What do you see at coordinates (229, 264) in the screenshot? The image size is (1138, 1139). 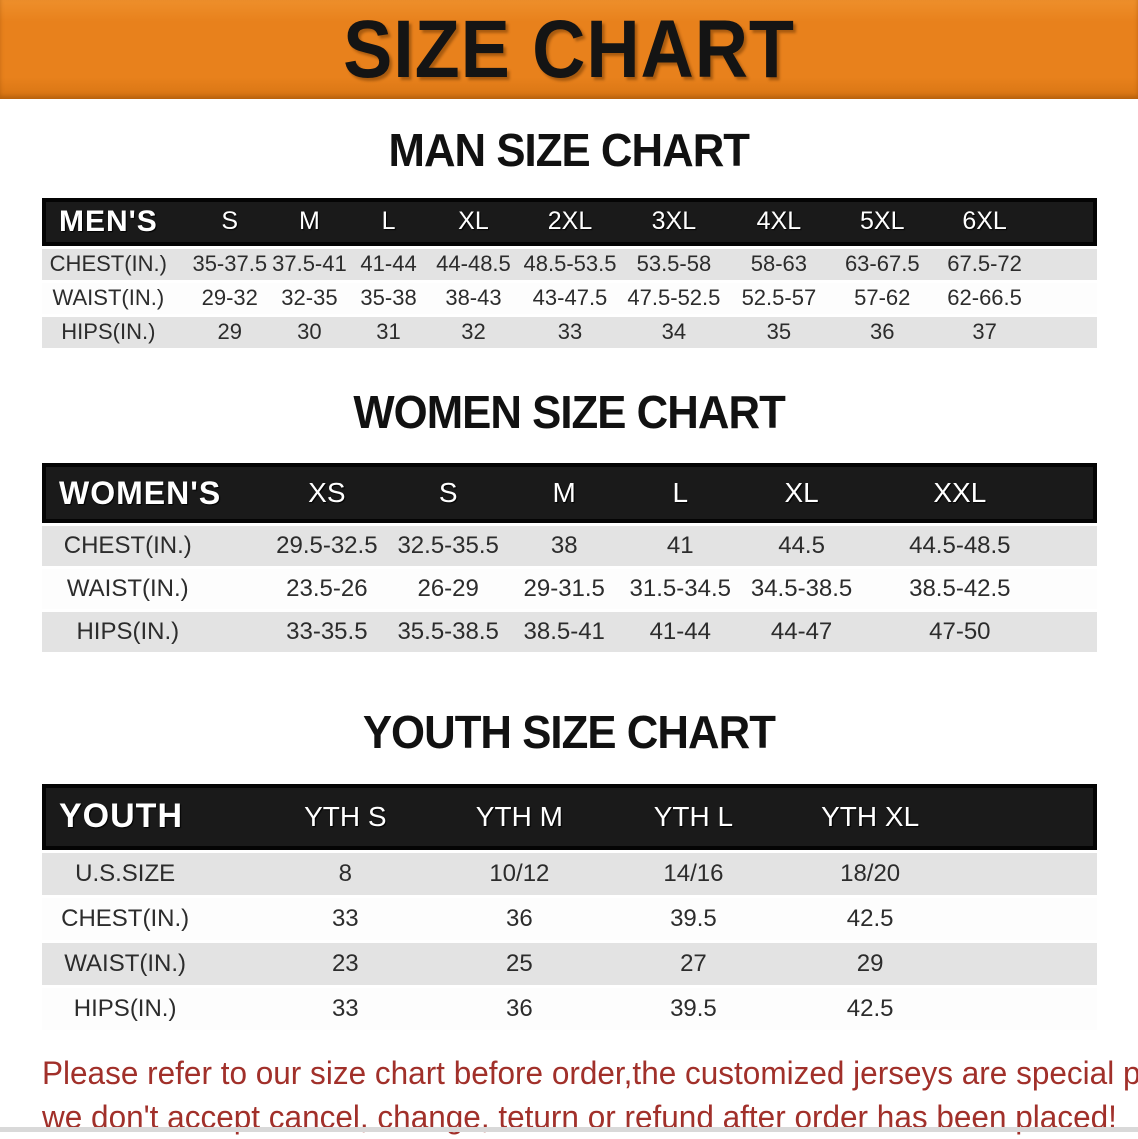 I see `size-value-cell: 35-37.5` at bounding box center [229, 264].